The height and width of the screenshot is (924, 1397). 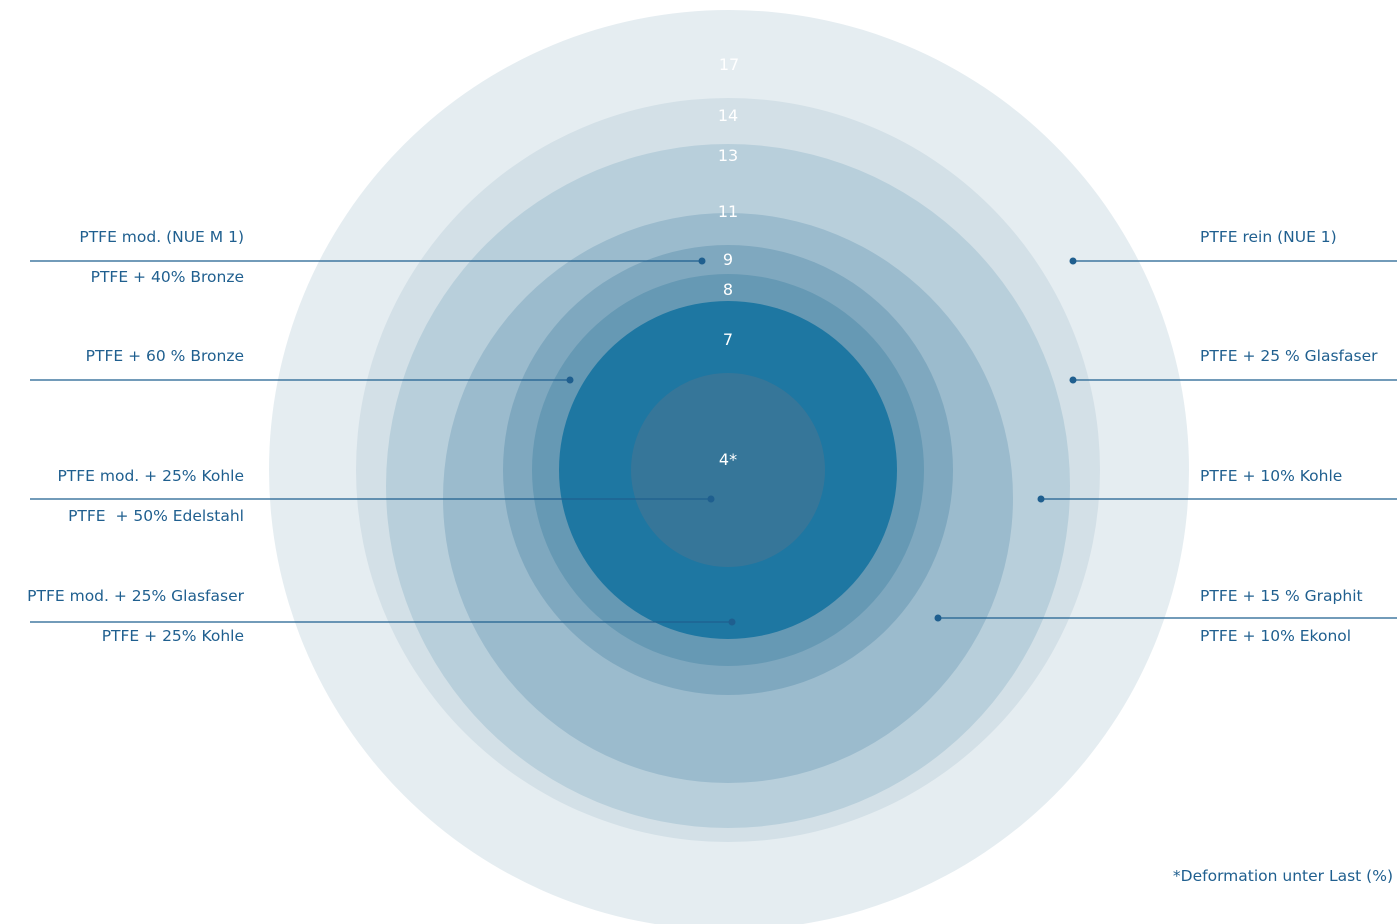 I want to click on left-label-above-4: PTFE mod. + 25% Glasfaser, so click(x=135, y=596).